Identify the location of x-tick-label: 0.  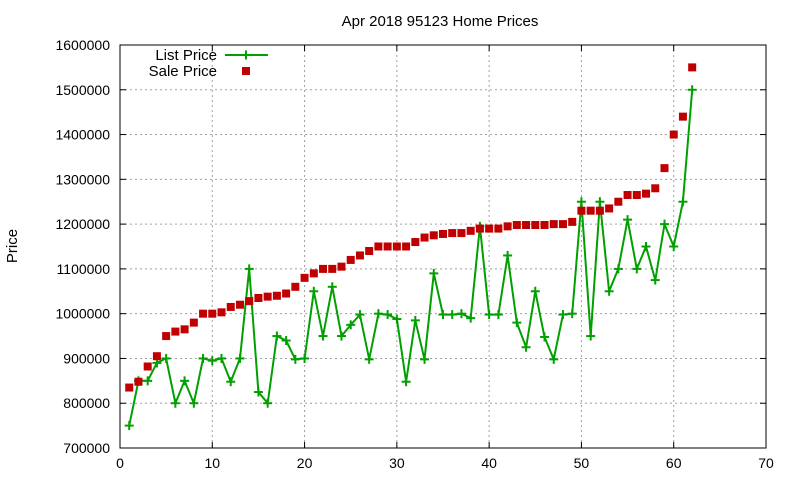
(120, 463).